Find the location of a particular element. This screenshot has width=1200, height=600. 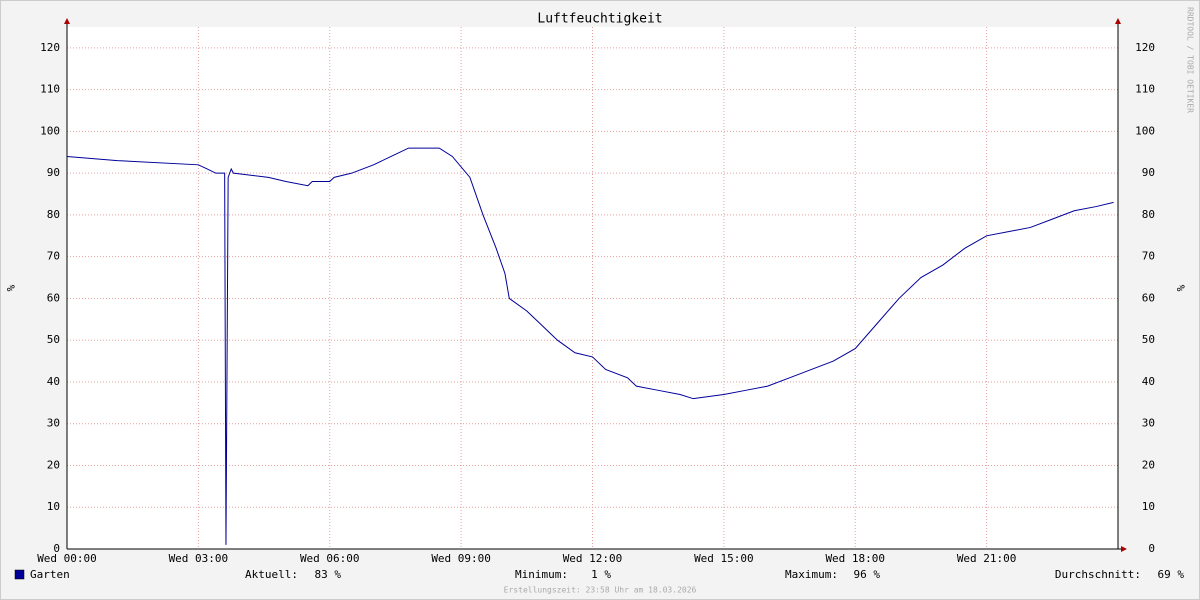

x-tick-label: Wed 06:00 is located at coordinates (330, 558).